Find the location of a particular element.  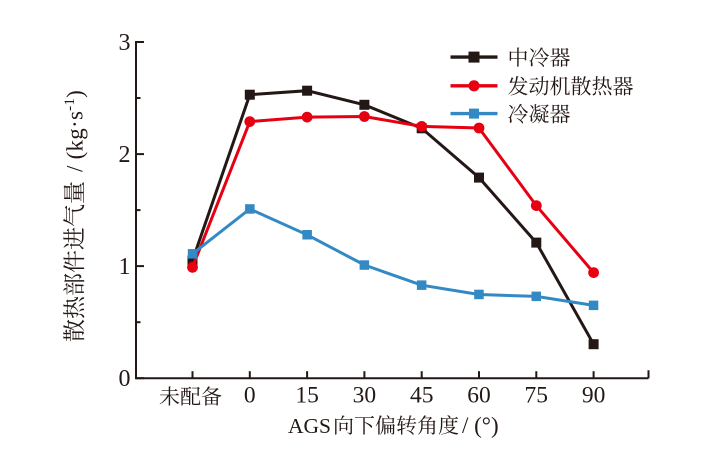

svg-text: AGS is located at coordinates (309, 426).